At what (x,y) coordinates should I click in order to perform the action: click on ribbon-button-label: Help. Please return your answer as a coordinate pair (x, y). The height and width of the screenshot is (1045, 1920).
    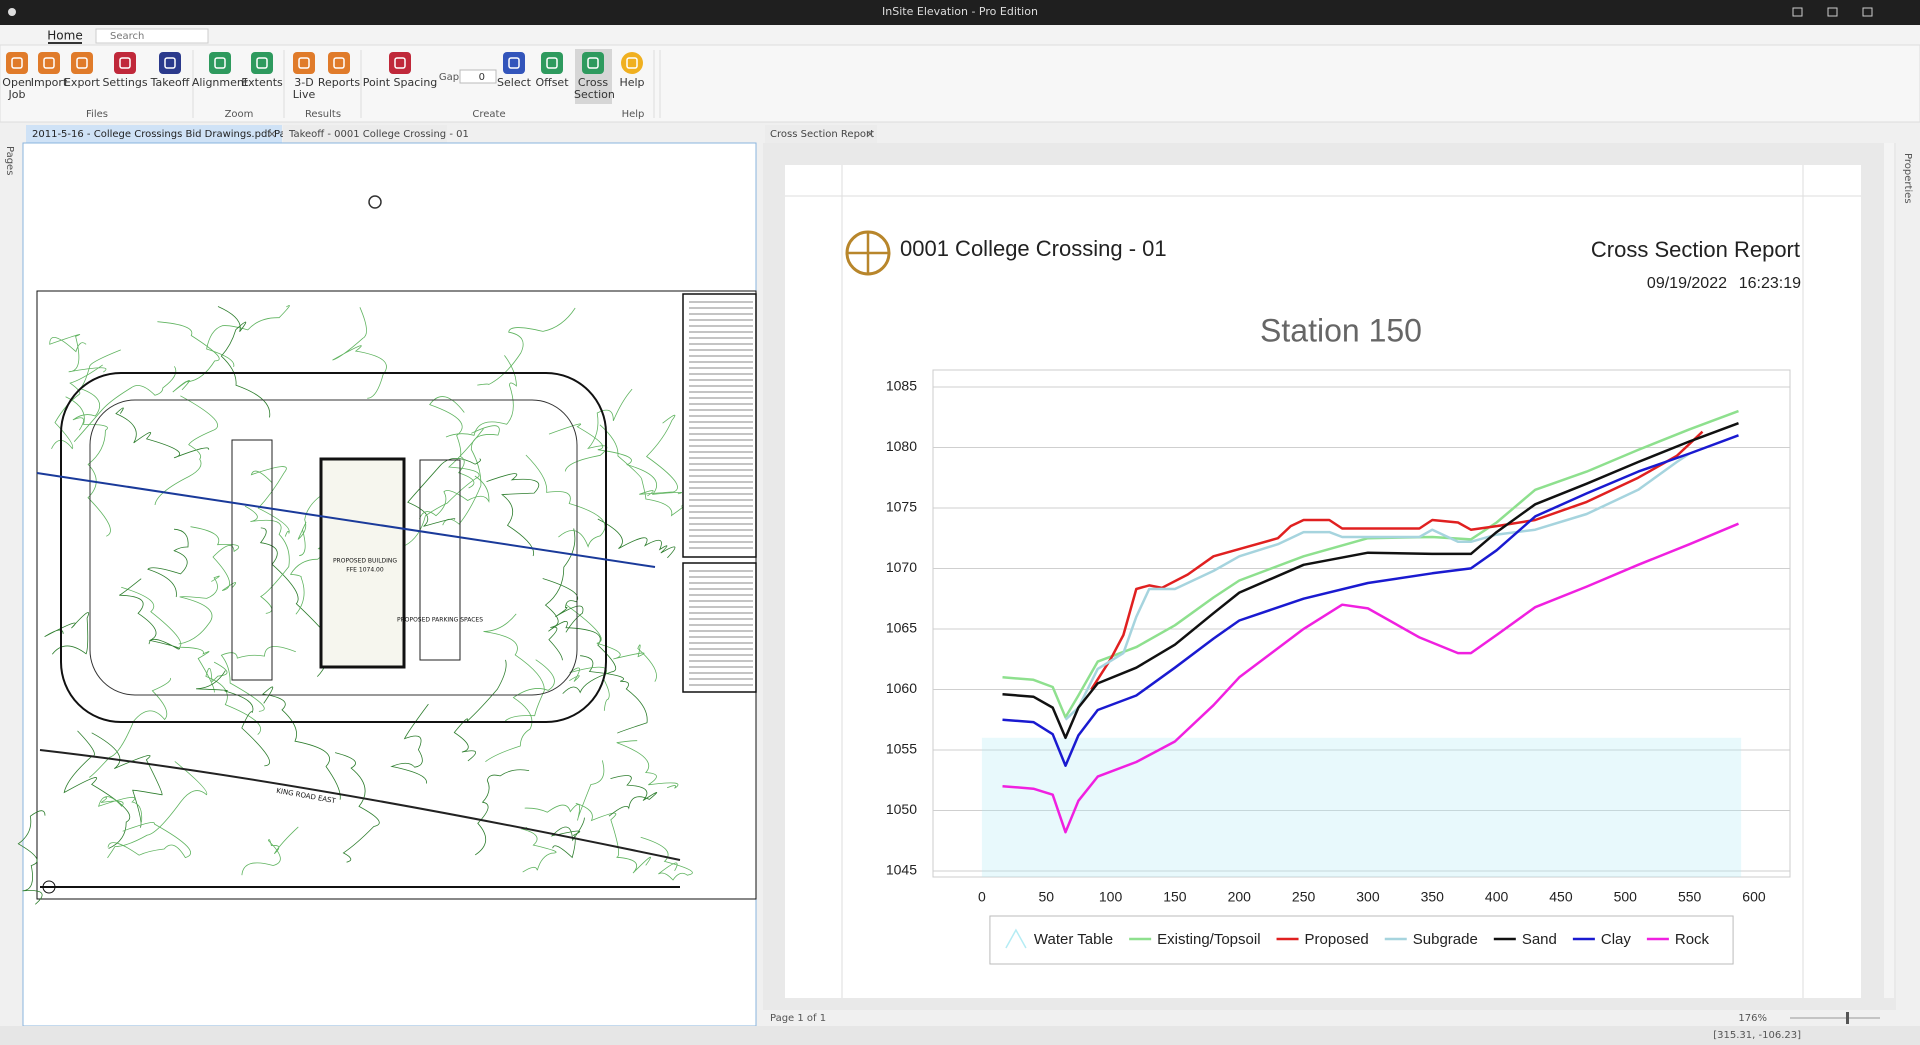
    Looking at the image, I should click on (632, 82).